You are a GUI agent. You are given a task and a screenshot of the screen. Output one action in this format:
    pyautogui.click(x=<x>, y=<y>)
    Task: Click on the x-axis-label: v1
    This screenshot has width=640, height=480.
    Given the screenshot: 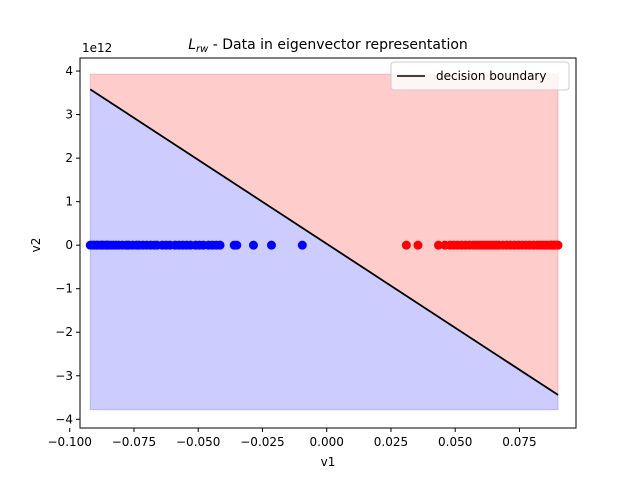 What is the action you would take?
    pyautogui.click(x=328, y=462)
    